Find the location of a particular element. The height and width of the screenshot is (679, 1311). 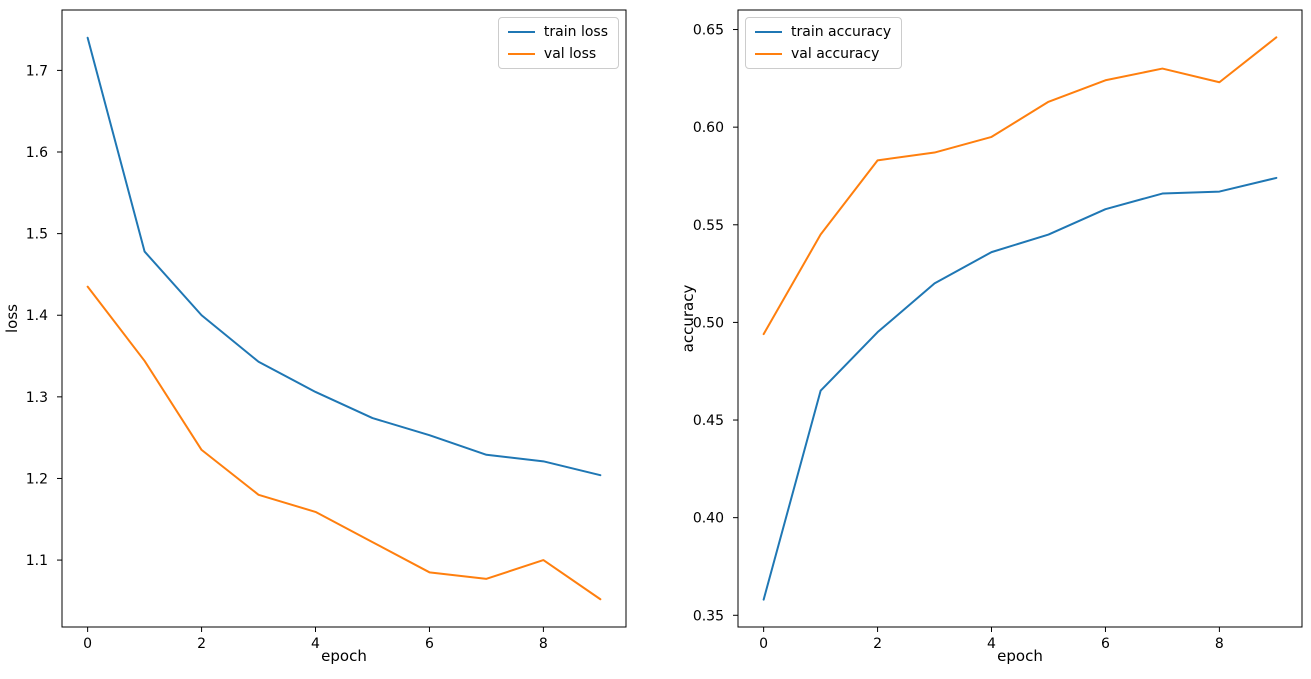

y-tick-label: 0.60 is located at coordinates (708, 128).